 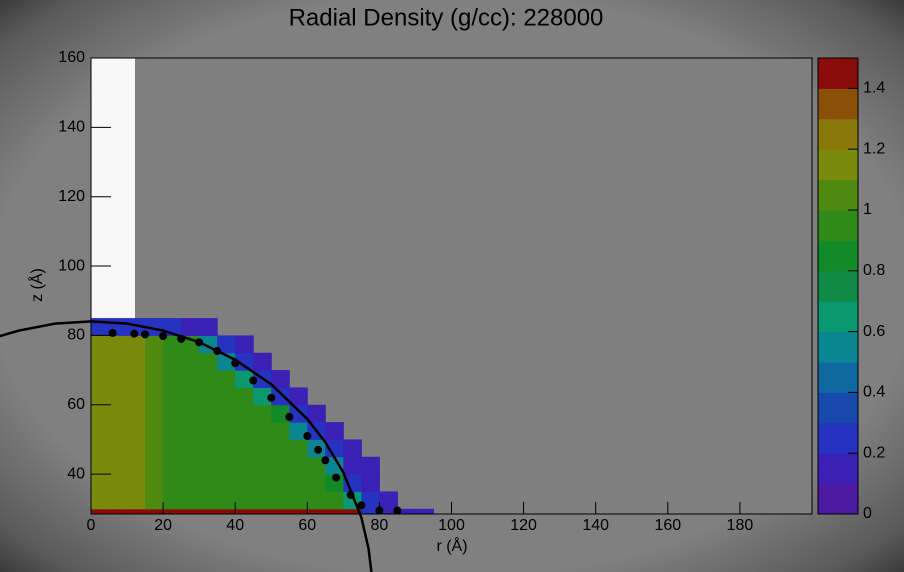 I want to click on chart-title: Radial Density (g/cc): 228000, so click(x=446, y=17).